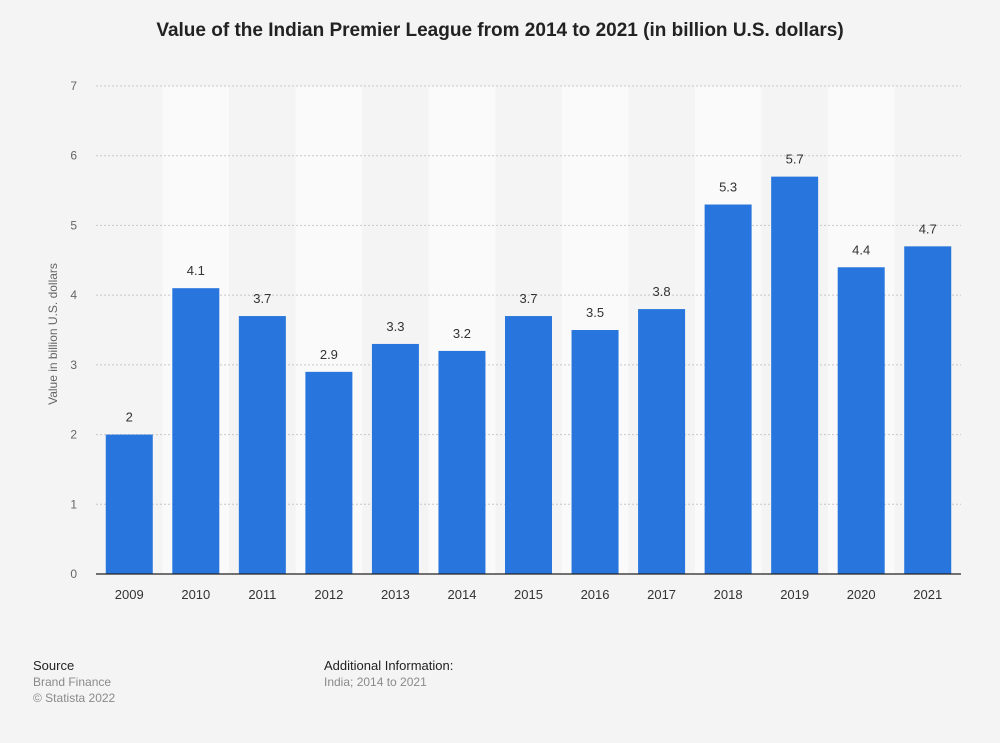 The width and height of the screenshot is (1000, 743). I want to click on data-label: 2, so click(129, 417).